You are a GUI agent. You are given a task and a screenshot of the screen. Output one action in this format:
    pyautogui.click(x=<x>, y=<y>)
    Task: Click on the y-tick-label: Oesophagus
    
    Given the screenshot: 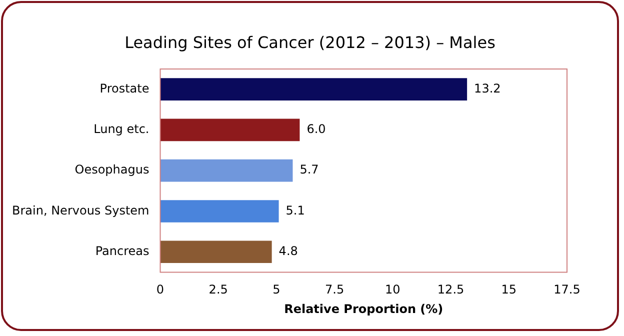 What is the action you would take?
    pyautogui.click(x=112, y=169)
    